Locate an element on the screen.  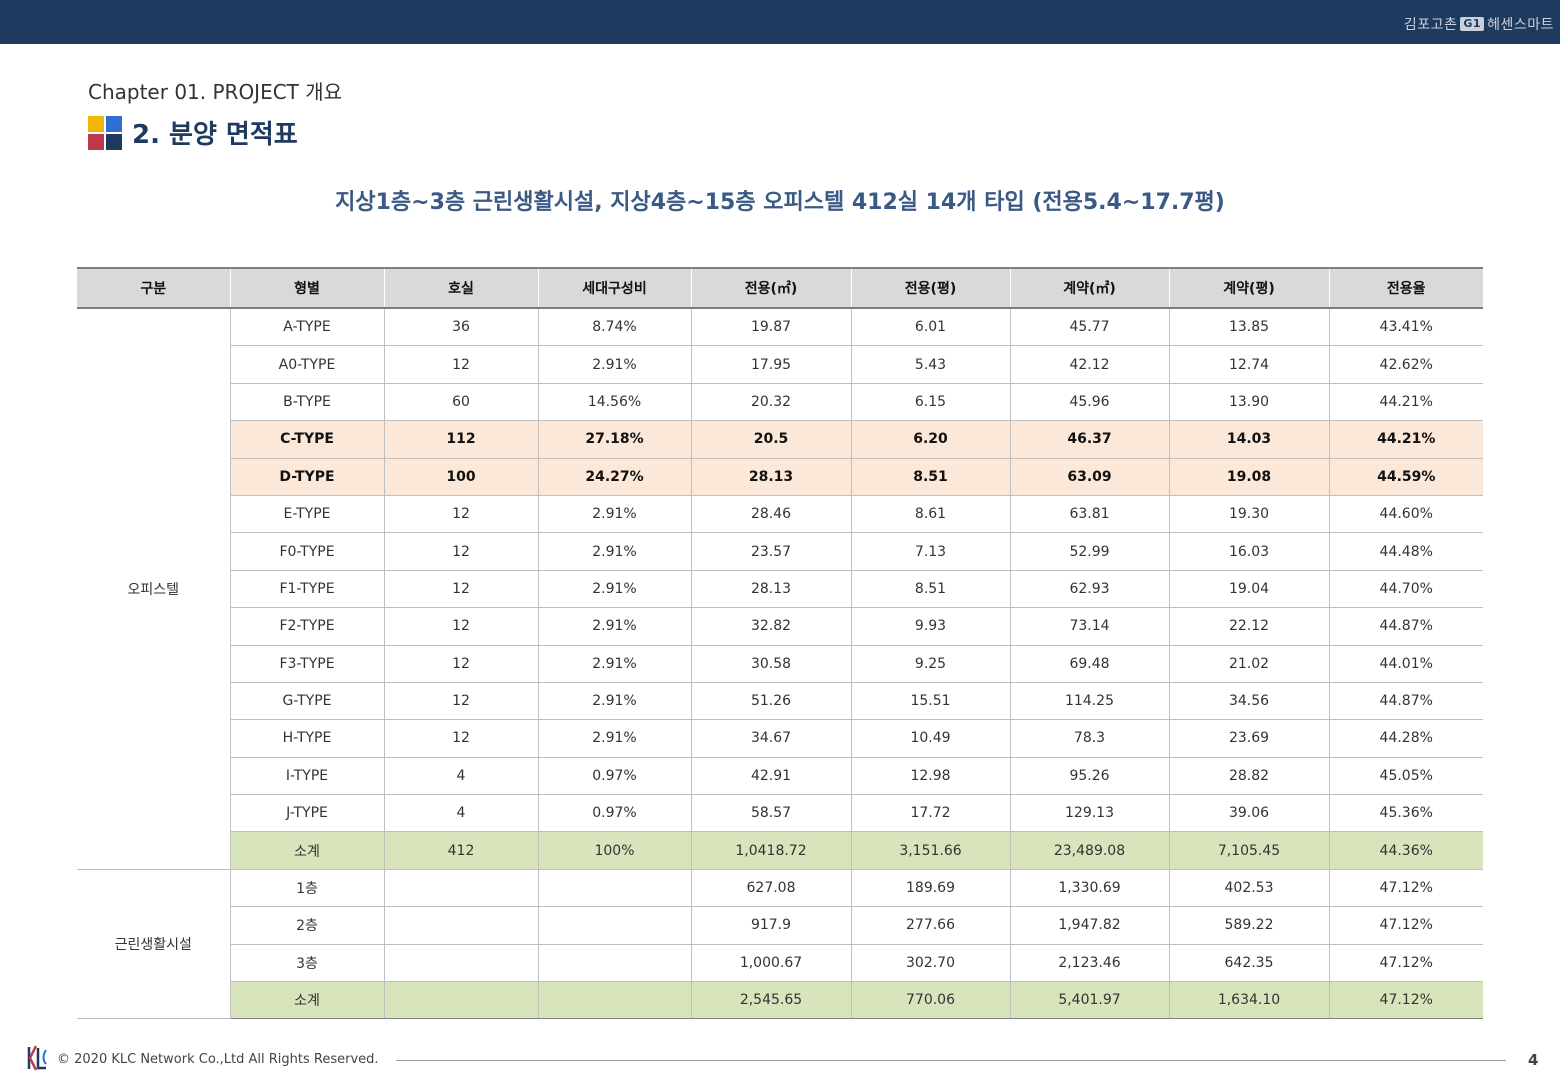
value-cell: 45.77 is located at coordinates (1089, 327).